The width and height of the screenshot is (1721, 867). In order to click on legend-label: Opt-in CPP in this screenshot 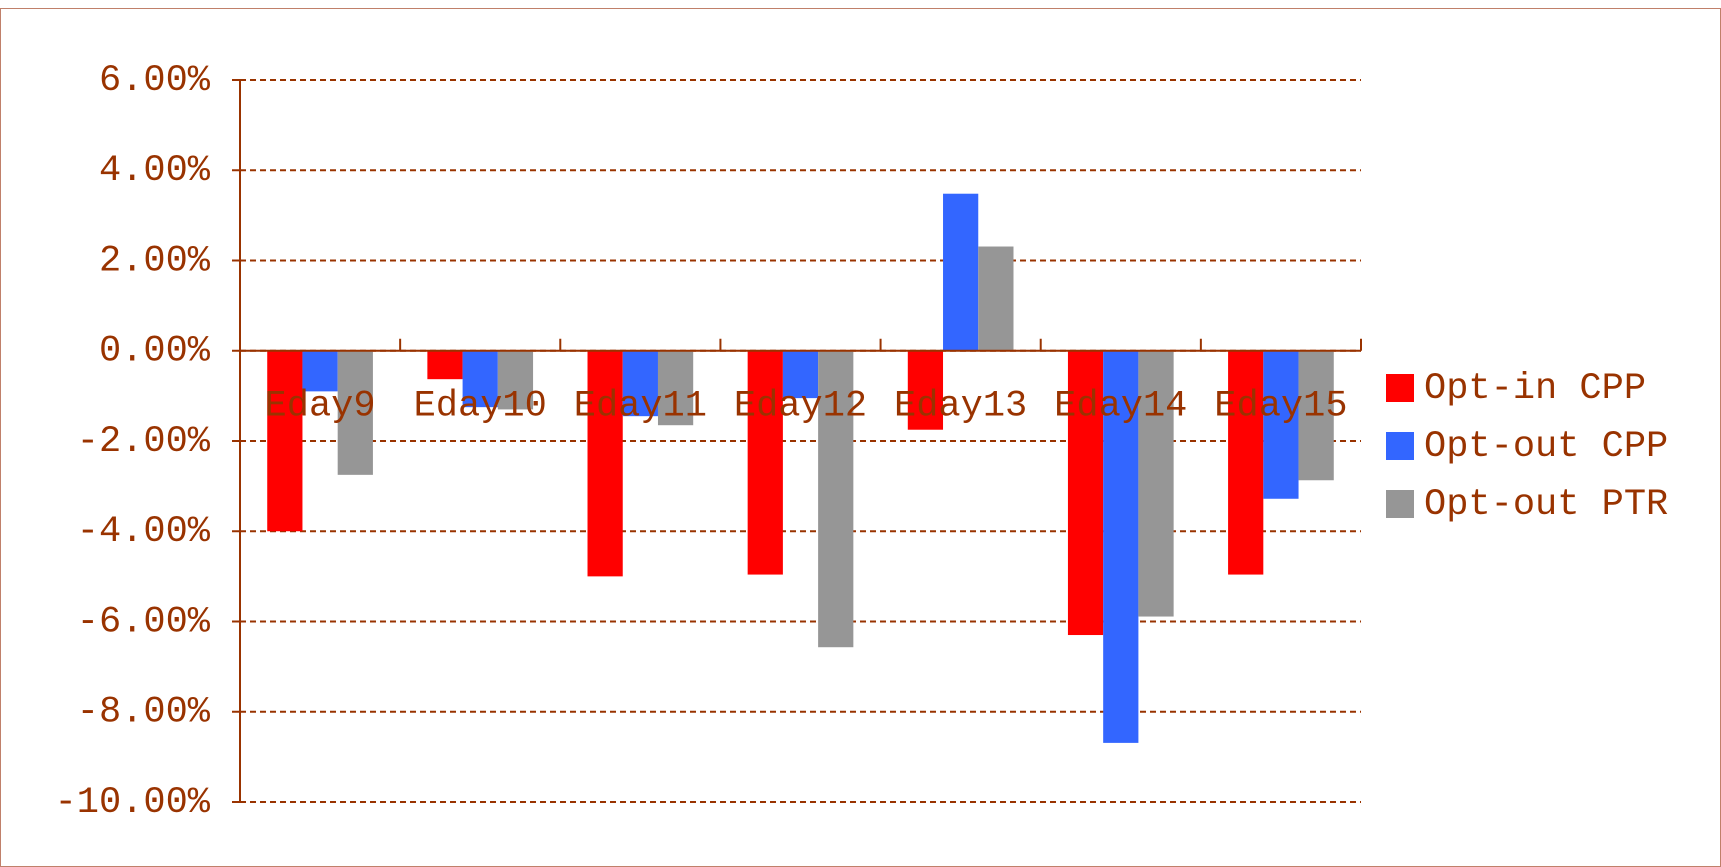, I will do `click(1535, 389)`.